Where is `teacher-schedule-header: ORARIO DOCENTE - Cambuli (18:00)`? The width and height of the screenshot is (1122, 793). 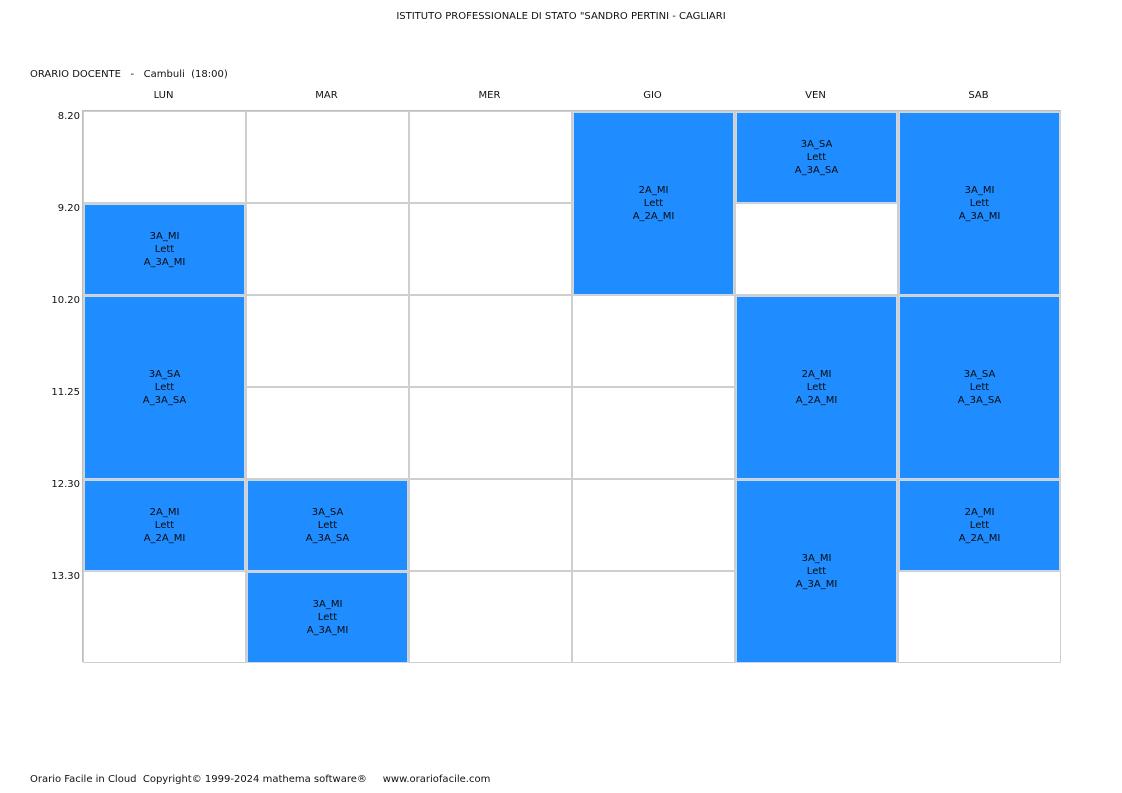
teacher-schedule-header: ORARIO DOCENTE - Cambuli (18:00) is located at coordinates (129, 74).